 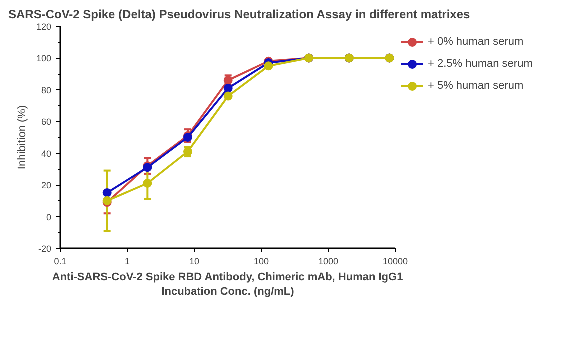 I want to click on y-tick-label: 40, so click(x=46, y=153).